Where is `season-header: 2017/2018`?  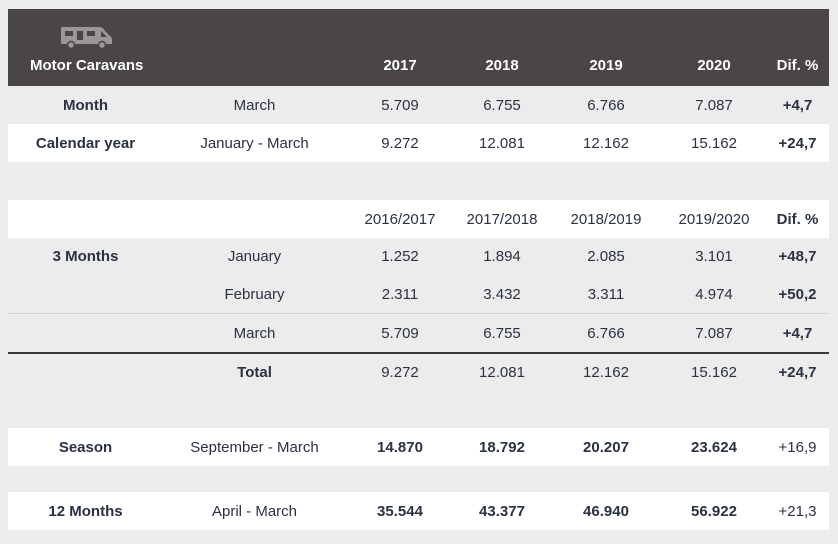
season-header: 2017/2018 is located at coordinates (502, 219).